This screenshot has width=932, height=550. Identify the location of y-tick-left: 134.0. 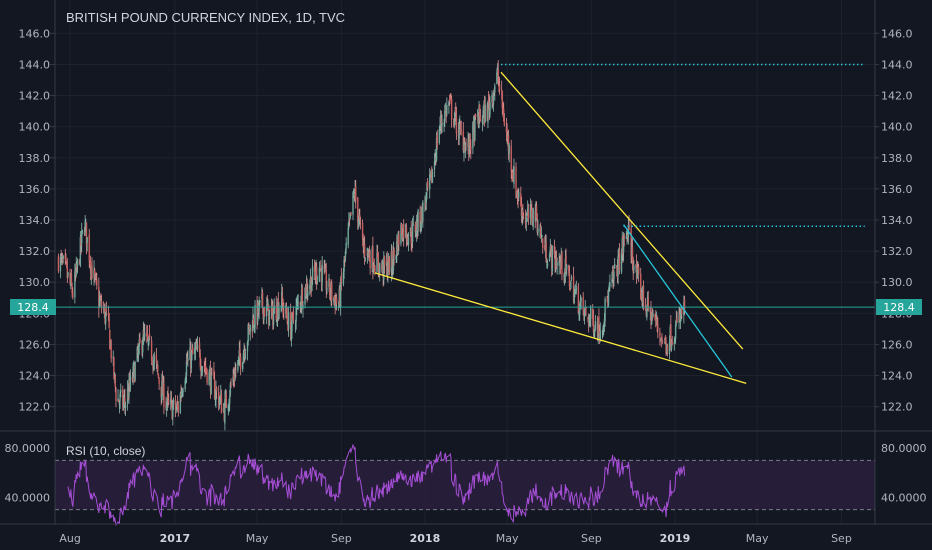
(35, 220).